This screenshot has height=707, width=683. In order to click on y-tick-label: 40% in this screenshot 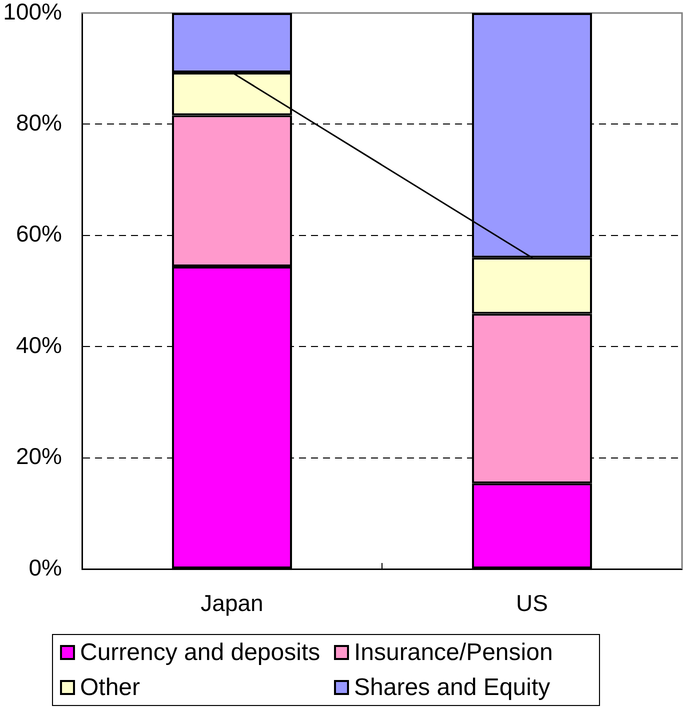, I will do `click(39, 345)`.